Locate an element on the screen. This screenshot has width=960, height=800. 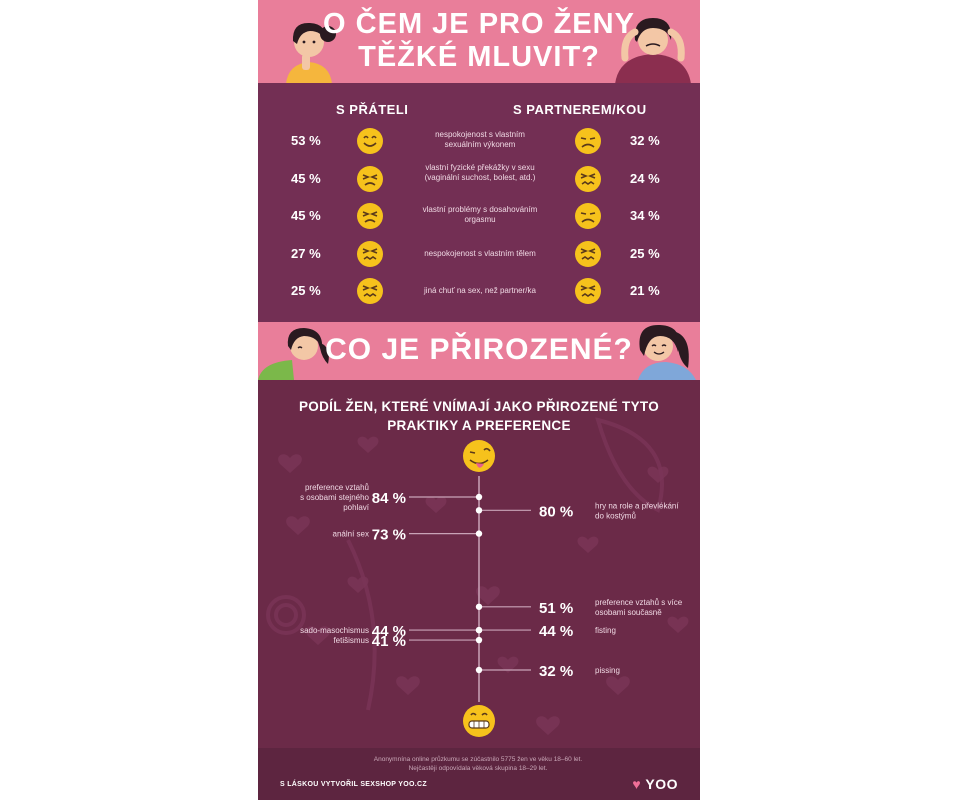
stressed-woman-illustration is located at coordinates (653, 51).